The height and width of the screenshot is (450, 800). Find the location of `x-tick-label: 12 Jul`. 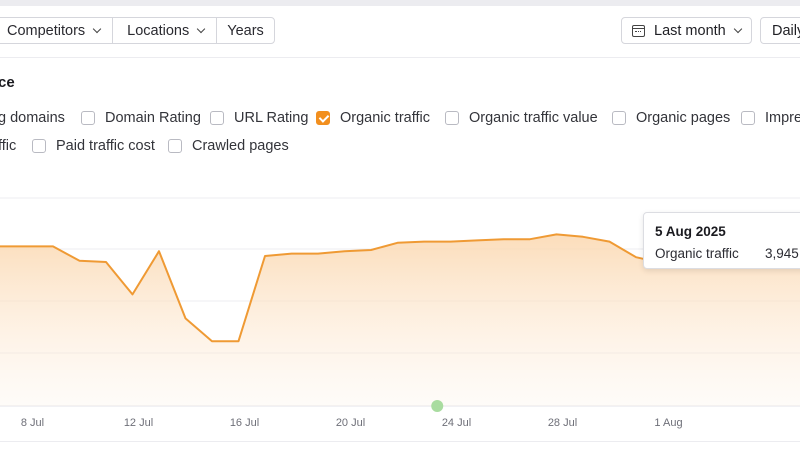

x-tick-label: 12 Jul is located at coordinates (138, 423).